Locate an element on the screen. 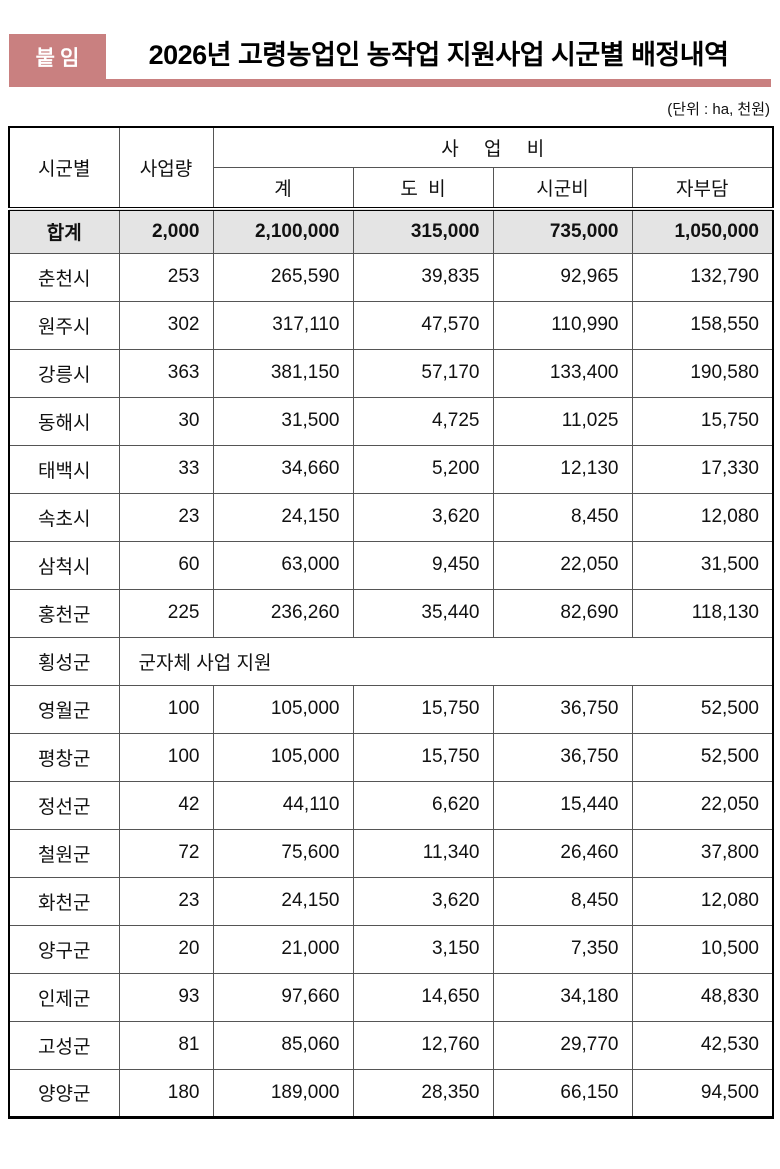 The height and width of the screenshot is (1169, 780). volume-cell: 20 is located at coordinates (166, 949).